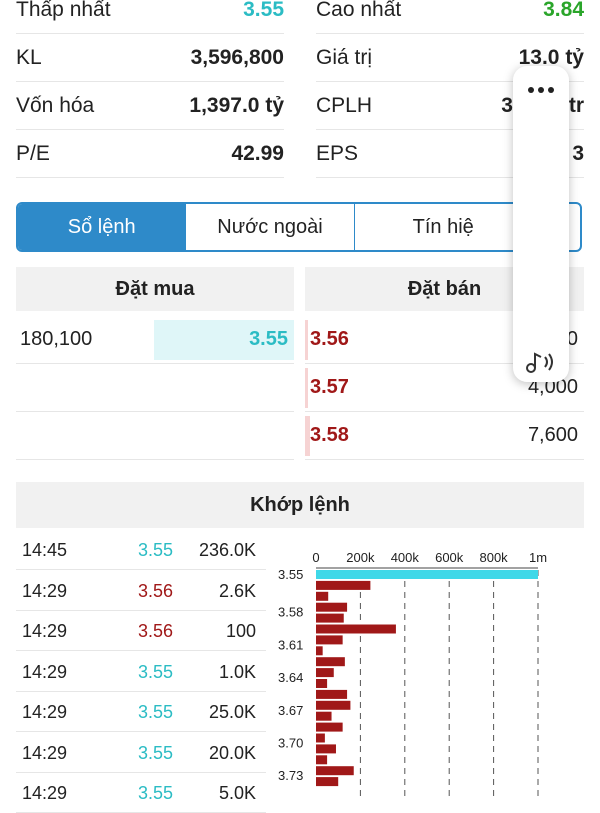 The height and width of the screenshot is (813, 600). What do you see at coordinates (344, 105) in the screenshot?
I see `stat-label: CPLH` at bounding box center [344, 105].